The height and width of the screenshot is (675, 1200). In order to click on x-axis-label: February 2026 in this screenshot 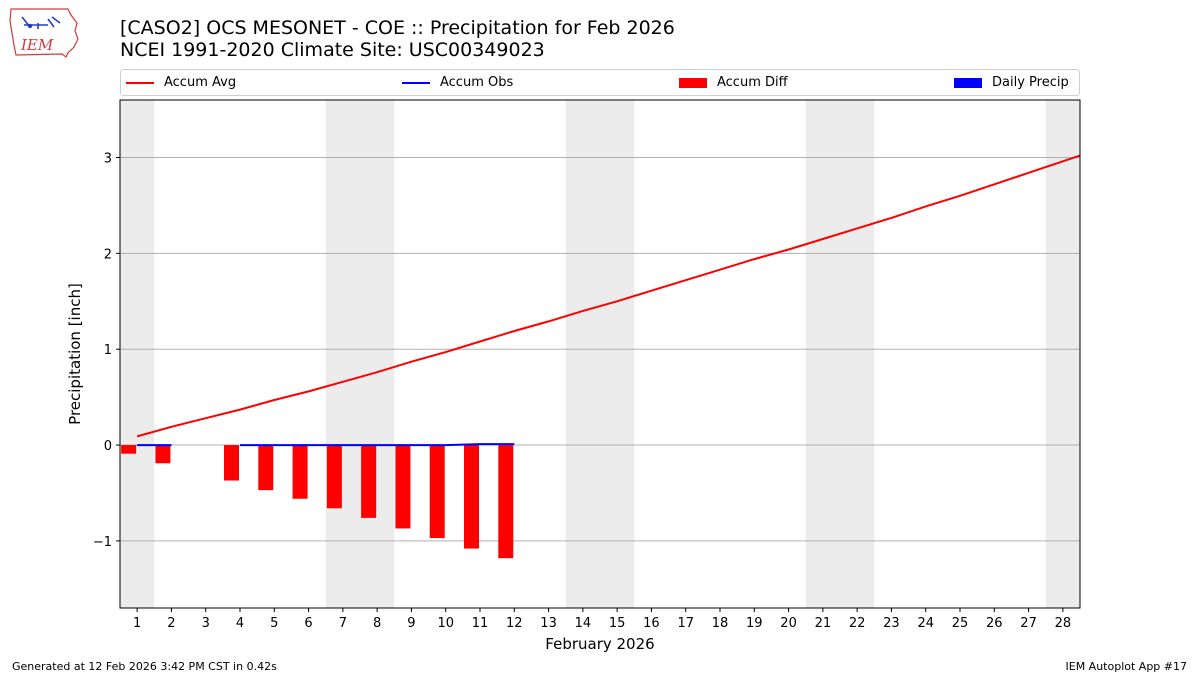, I will do `click(599, 644)`.